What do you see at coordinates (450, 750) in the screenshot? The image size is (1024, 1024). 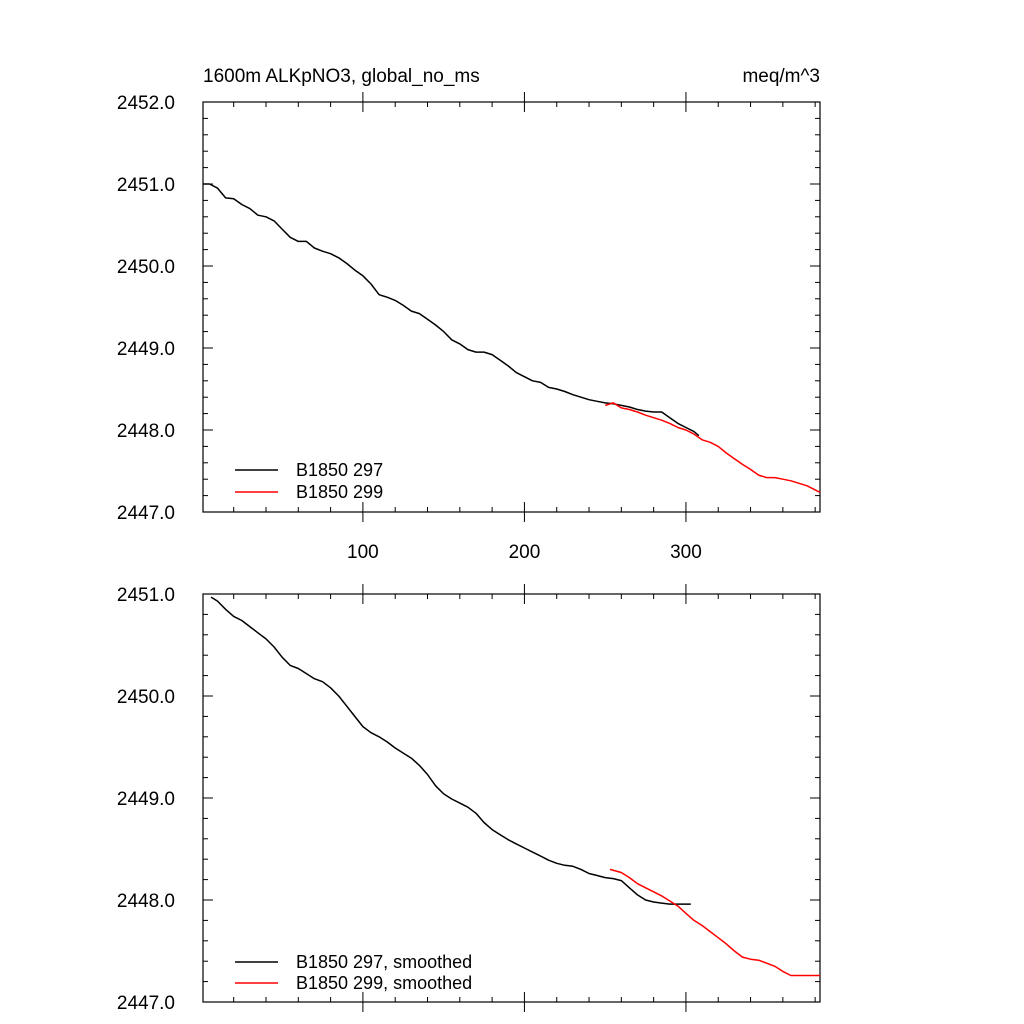 I see `series-line-b1850-297-smoothed` at bounding box center [450, 750].